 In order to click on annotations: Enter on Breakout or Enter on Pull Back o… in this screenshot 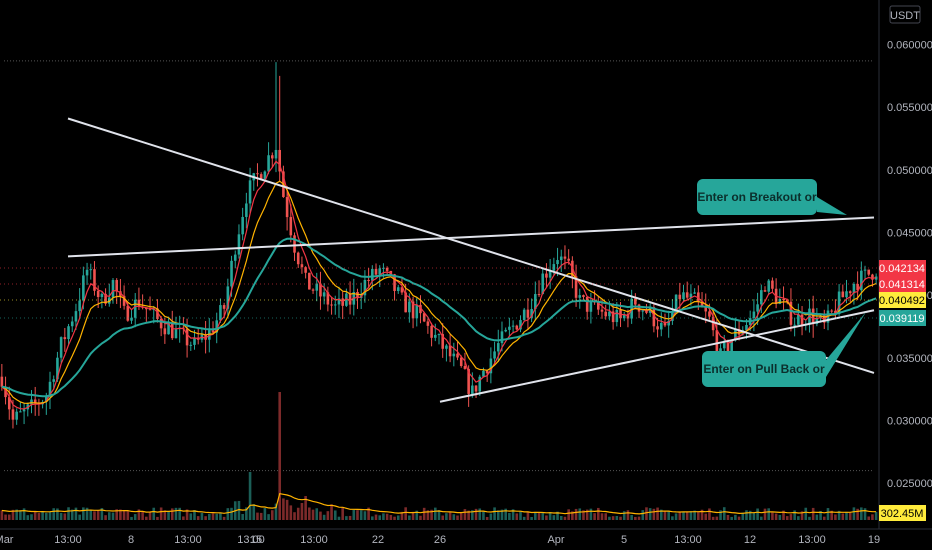, I will do `click(781, 283)`.